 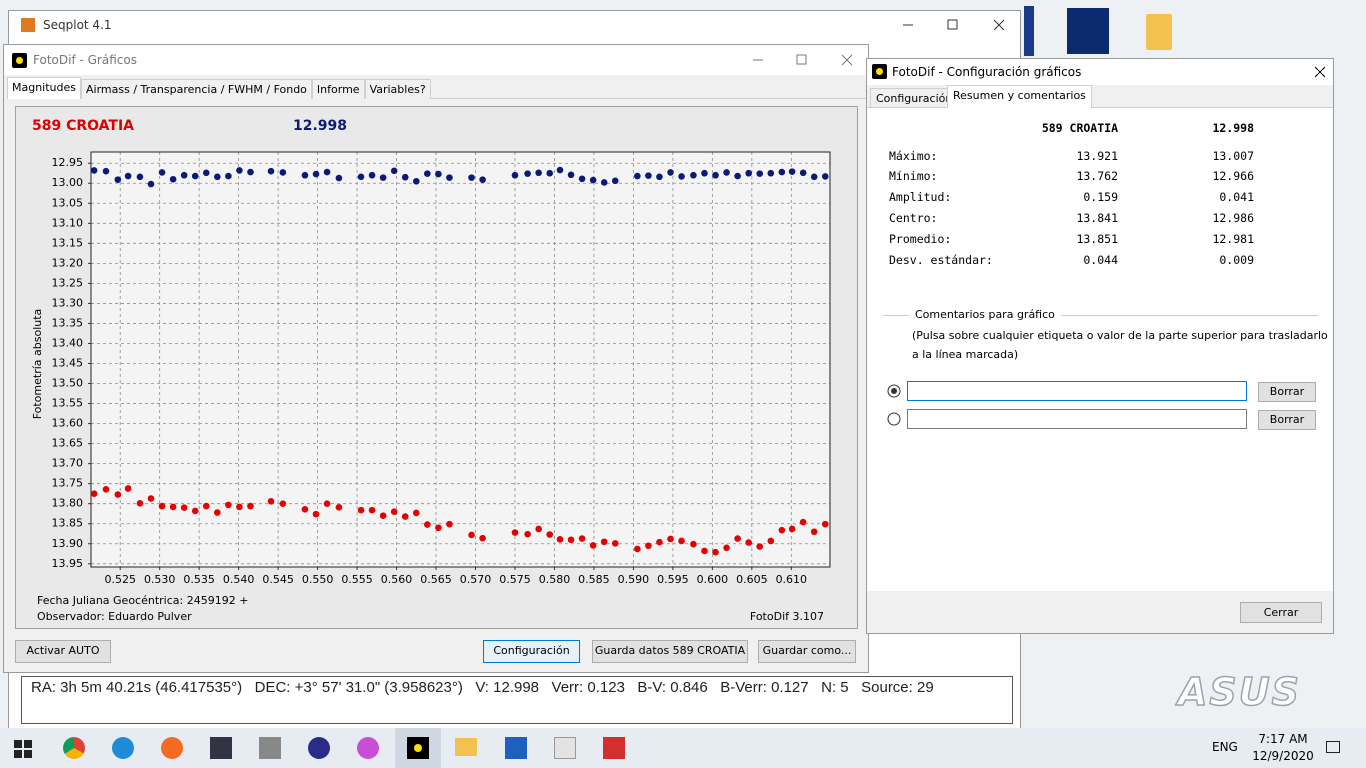 What do you see at coordinates (1097, 156) in the screenshot?
I see `stat-value: 13.921` at bounding box center [1097, 156].